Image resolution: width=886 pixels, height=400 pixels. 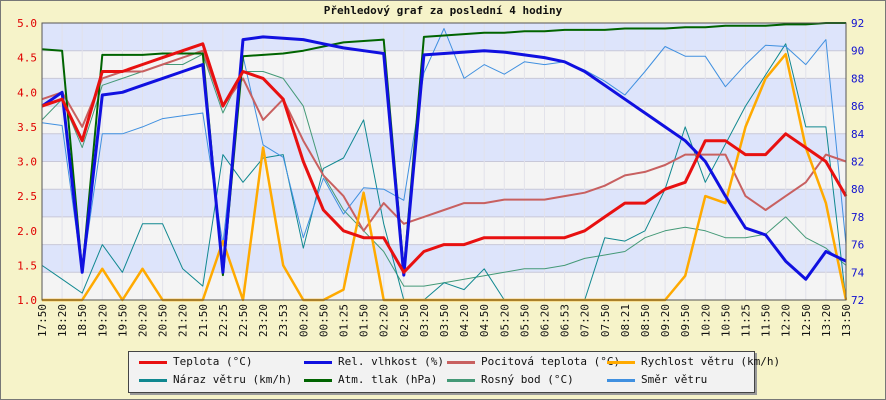 I want to click on x-axis-tick: 03:50, so click(x=444, y=320).